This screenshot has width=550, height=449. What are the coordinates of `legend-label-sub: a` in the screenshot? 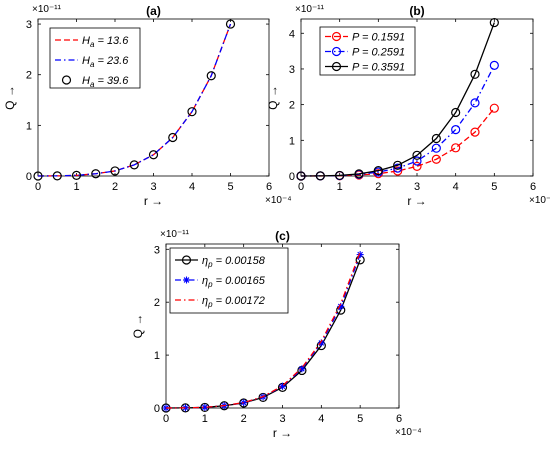 It's located at (92, 64).